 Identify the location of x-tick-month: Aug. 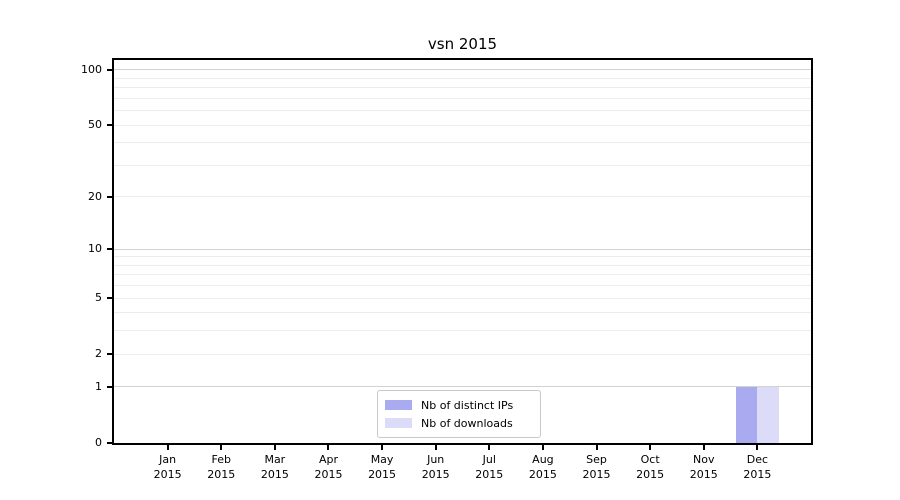
(543, 459).